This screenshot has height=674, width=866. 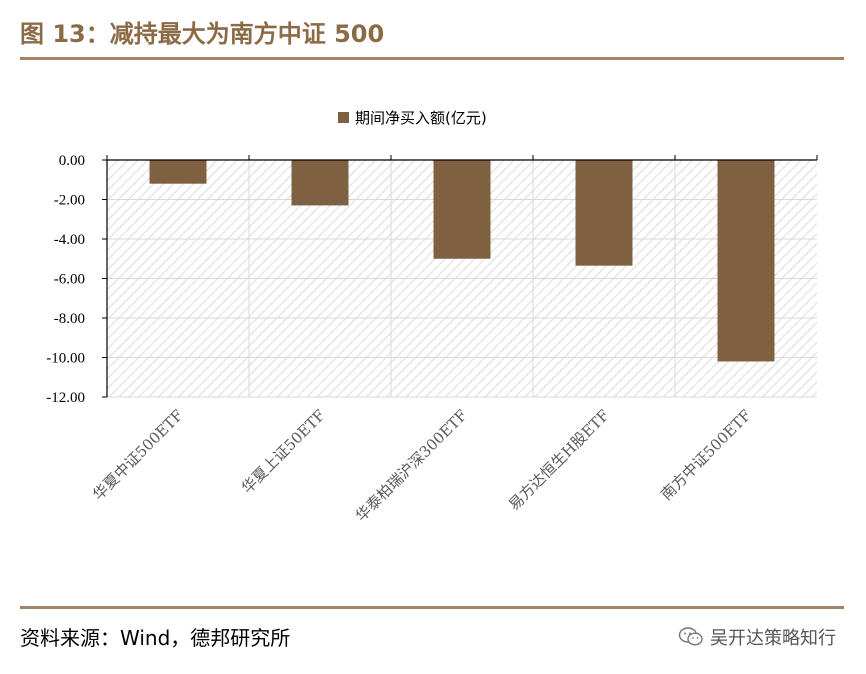 I want to click on y-tick-label: -12.00, so click(x=65, y=398).